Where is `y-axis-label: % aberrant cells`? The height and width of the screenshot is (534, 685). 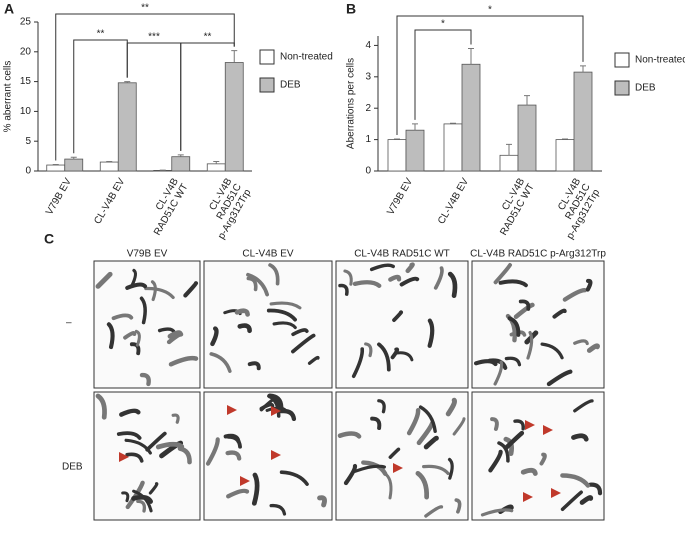
y-axis-label: % aberrant cells is located at coordinates (8, 97).